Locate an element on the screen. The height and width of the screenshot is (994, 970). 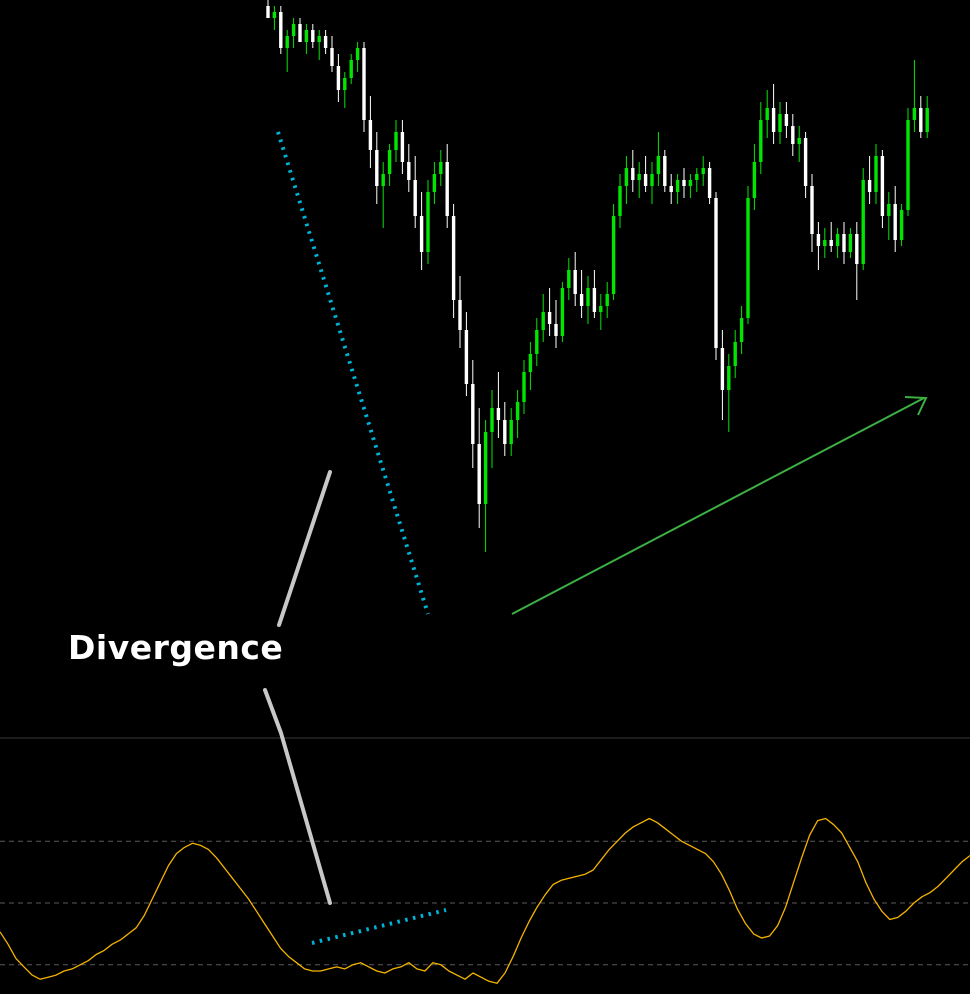
trend-arrow-head is located at coordinates (916, 406).